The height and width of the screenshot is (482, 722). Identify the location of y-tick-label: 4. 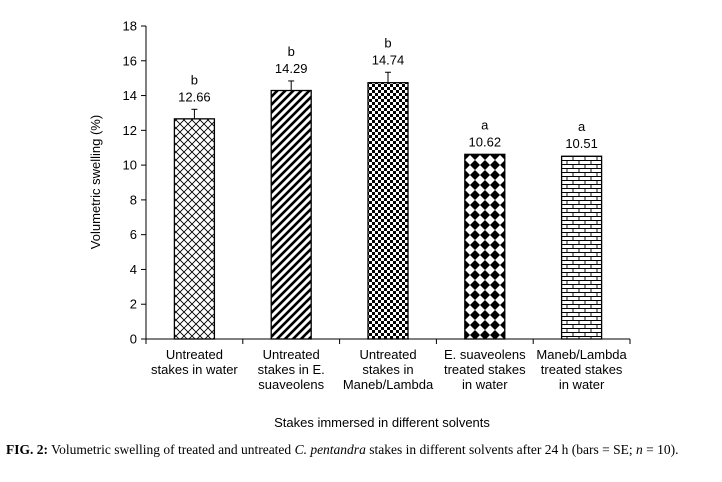
(133, 269).